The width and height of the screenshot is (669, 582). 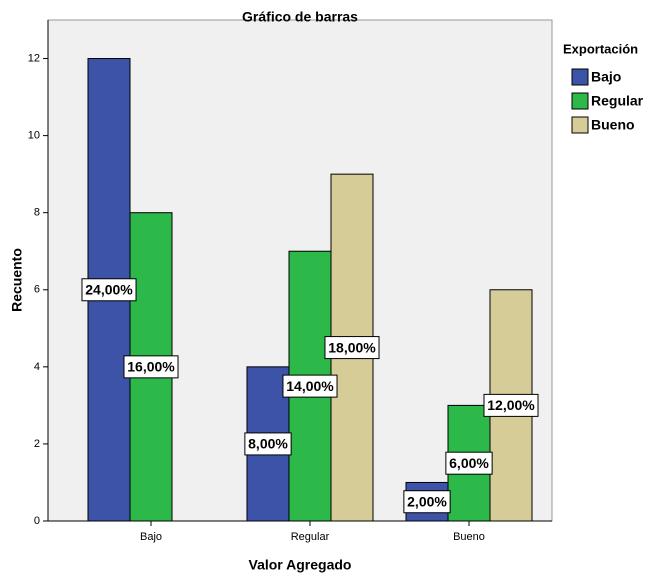 What do you see at coordinates (37, 213) in the screenshot?
I see `y-tick-label: 8` at bounding box center [37, 213].